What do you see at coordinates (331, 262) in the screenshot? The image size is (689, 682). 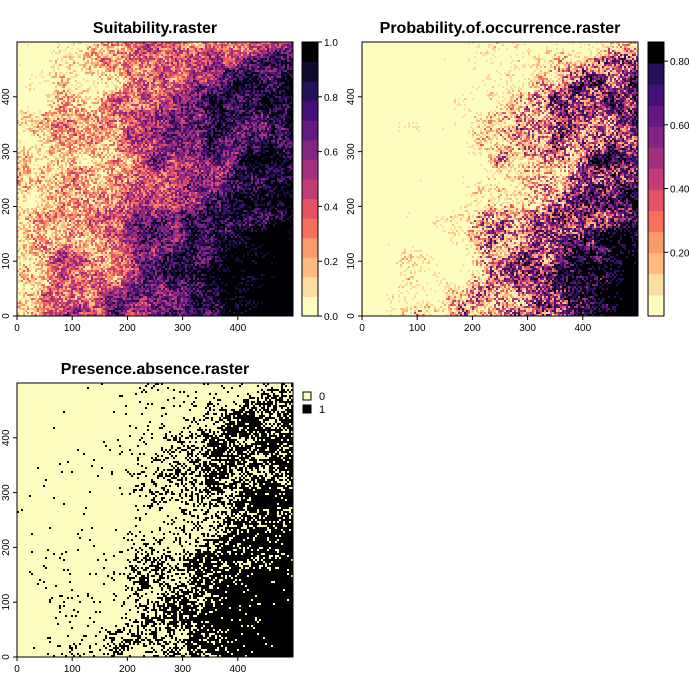 I see `colorbar-tick-label: 0.2` at bounding box center [331, 262].